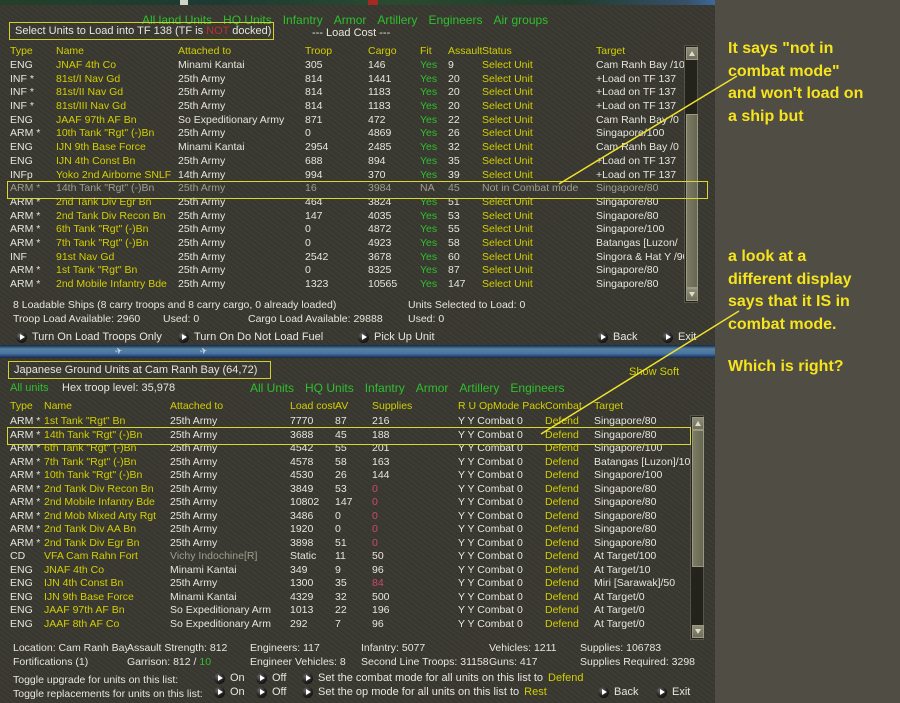 The height and width of the screenshot is (703, 900). I want to click on stat-guns: Guns: 417, so click(513, 662).